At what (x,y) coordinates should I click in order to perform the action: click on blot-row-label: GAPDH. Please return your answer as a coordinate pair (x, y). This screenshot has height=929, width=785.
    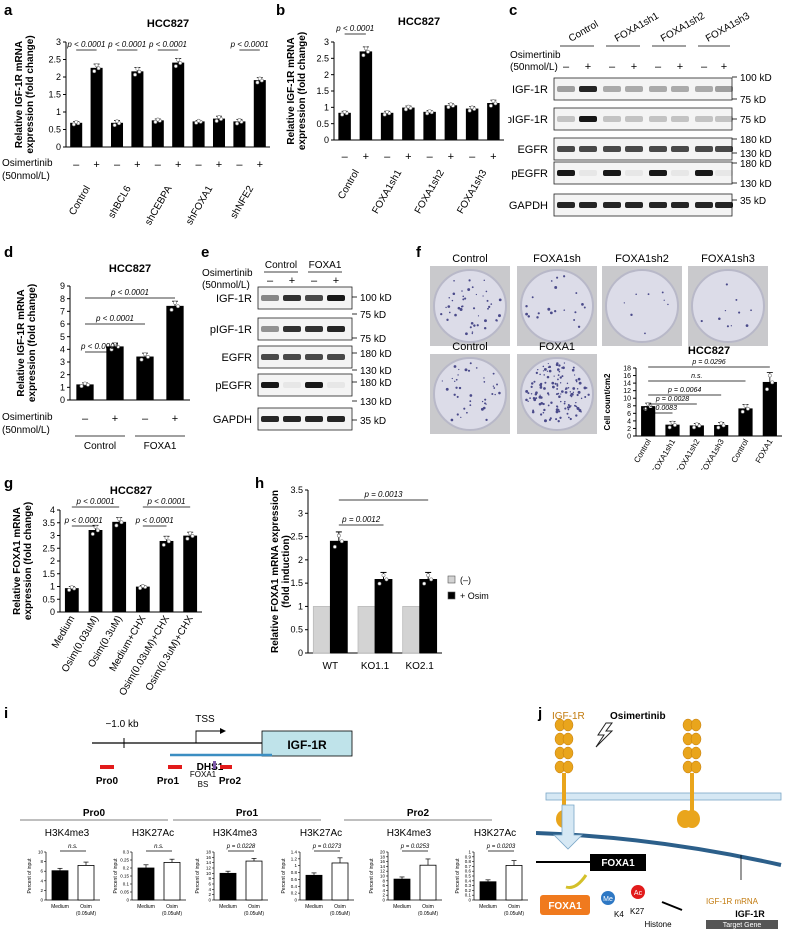
    Looking at the image, I should click on (232, 420).